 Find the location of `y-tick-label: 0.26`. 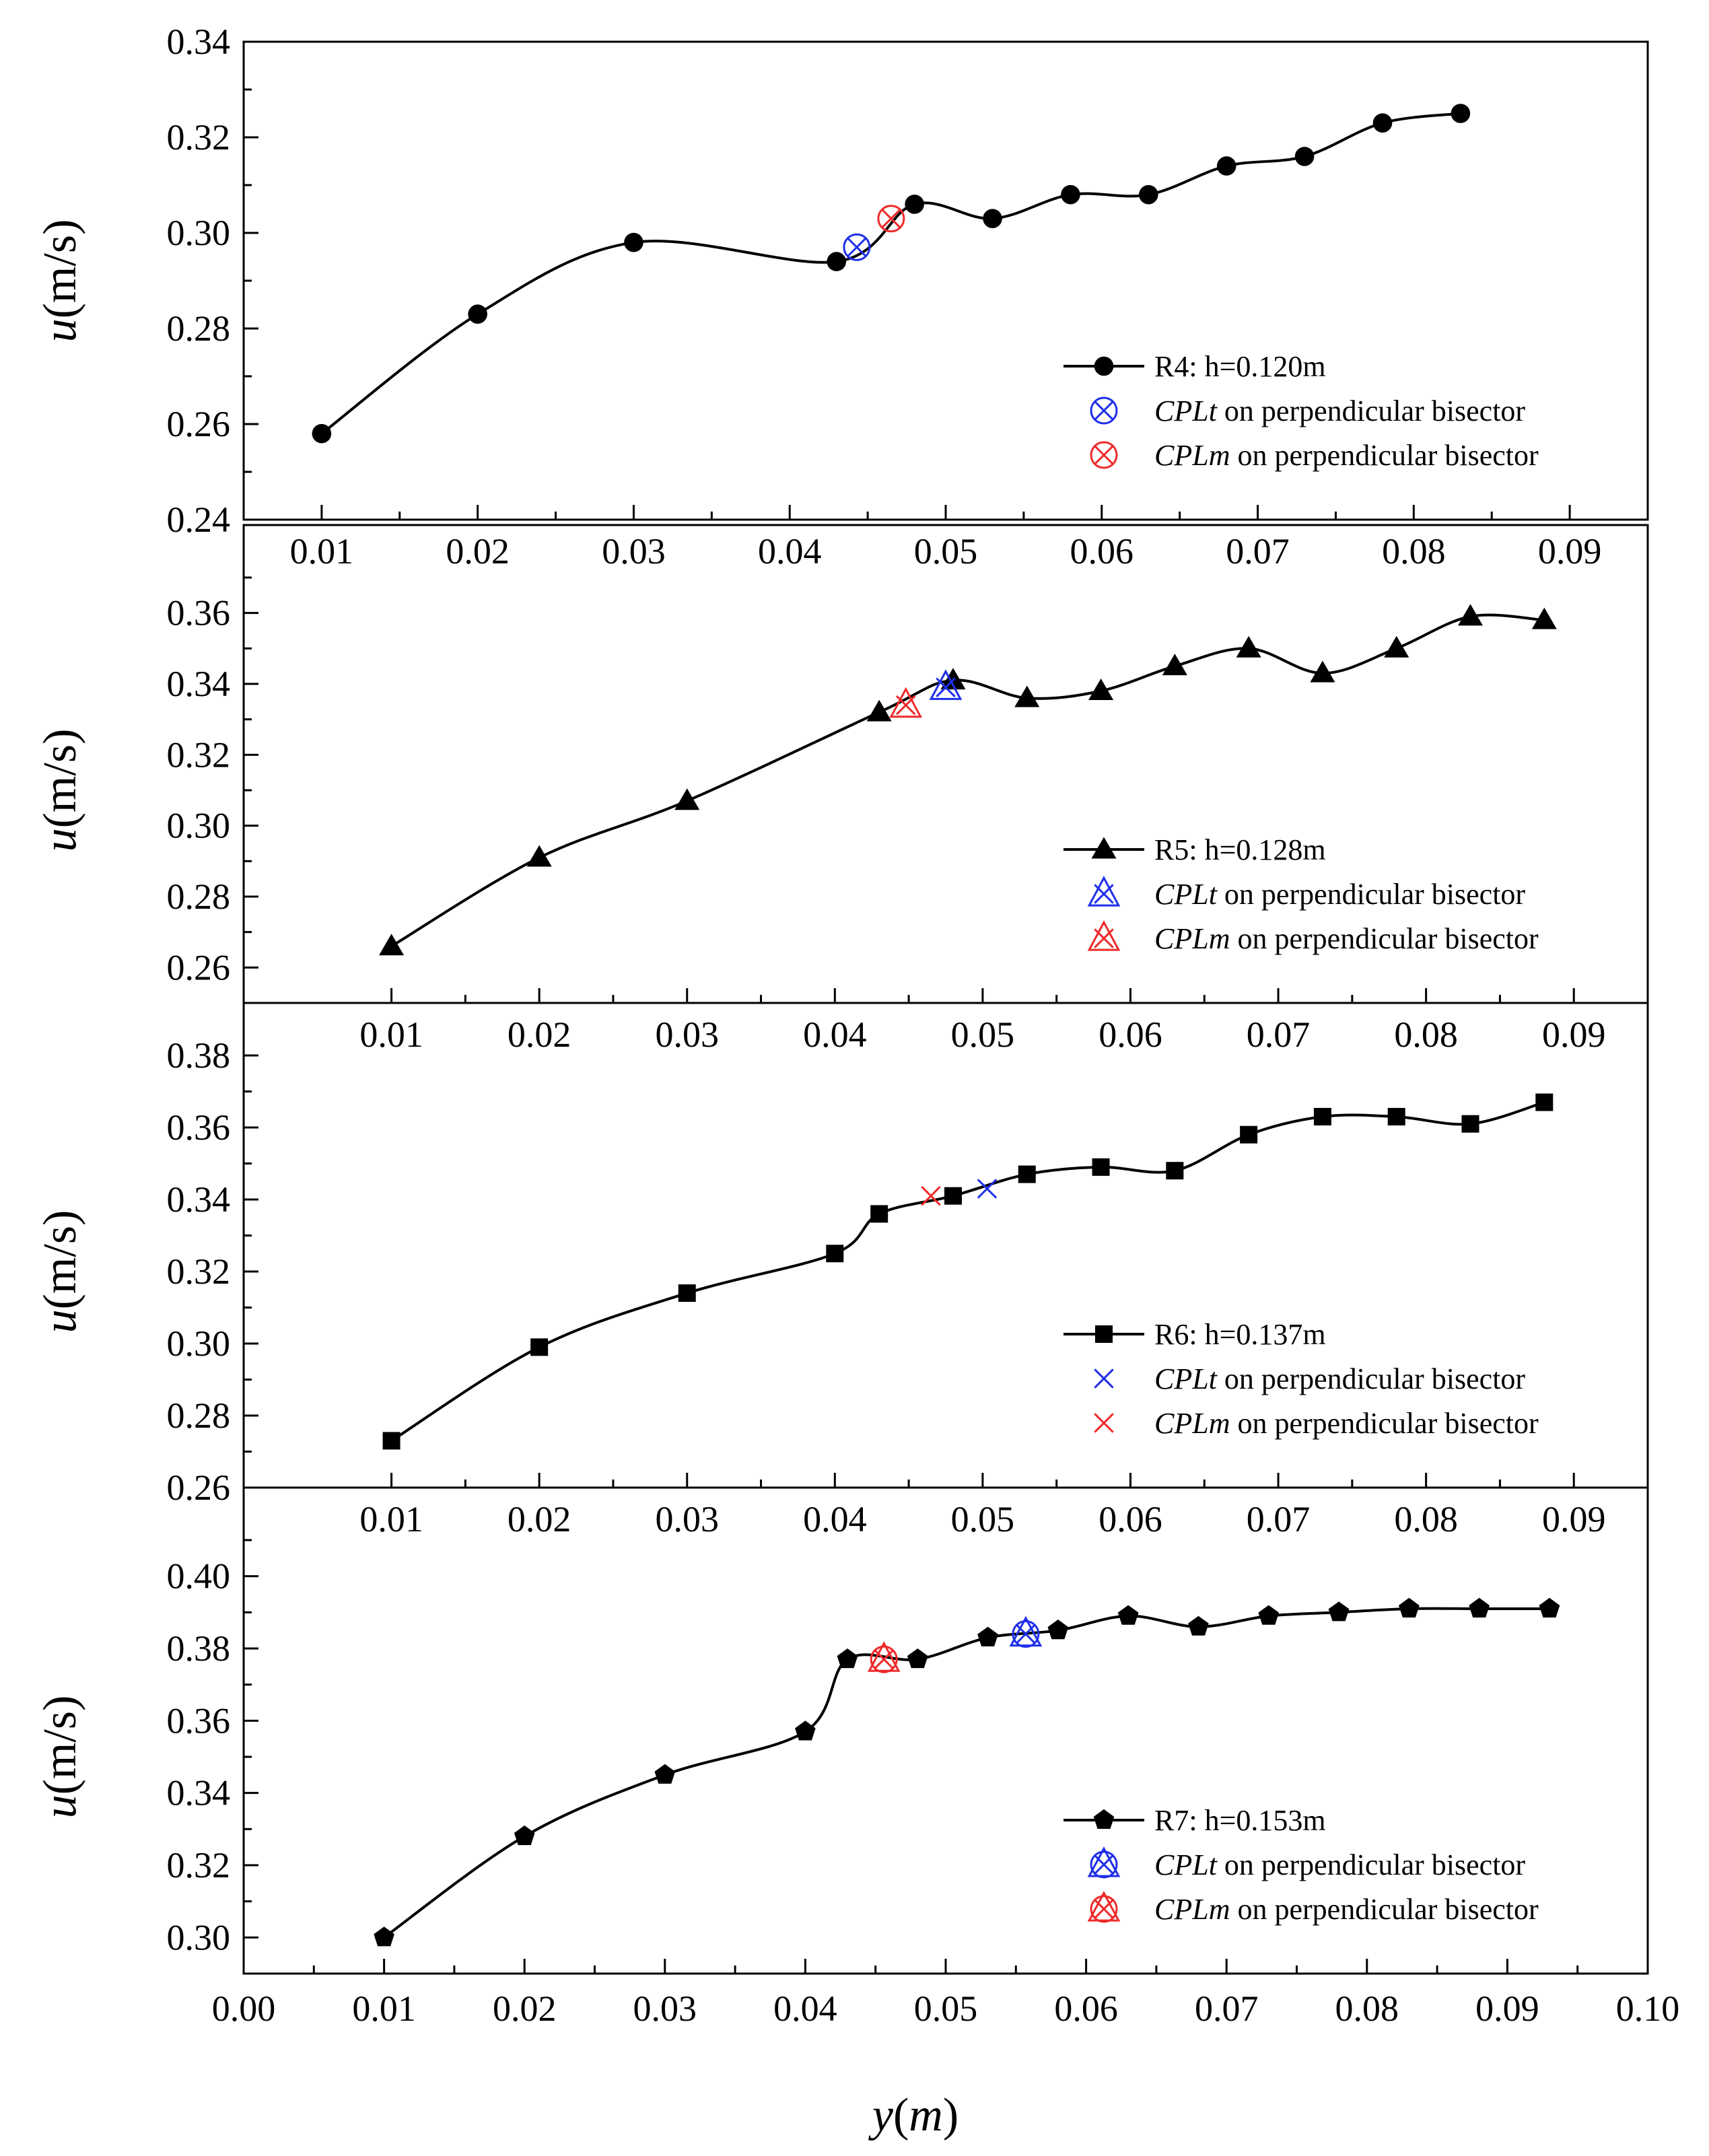

y-tick-label: 0.26 is located at coordinates (199, 967).